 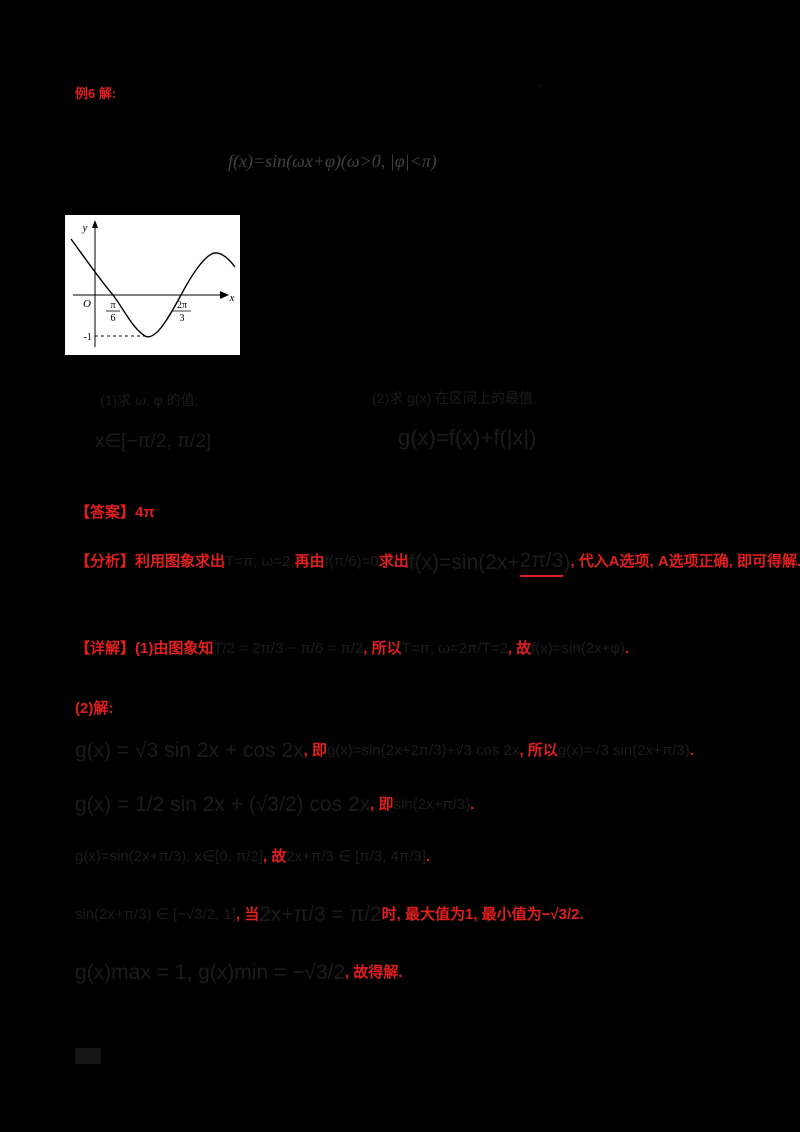 I want to click on example-label: 例6 解:, so click(x=95, y=94).